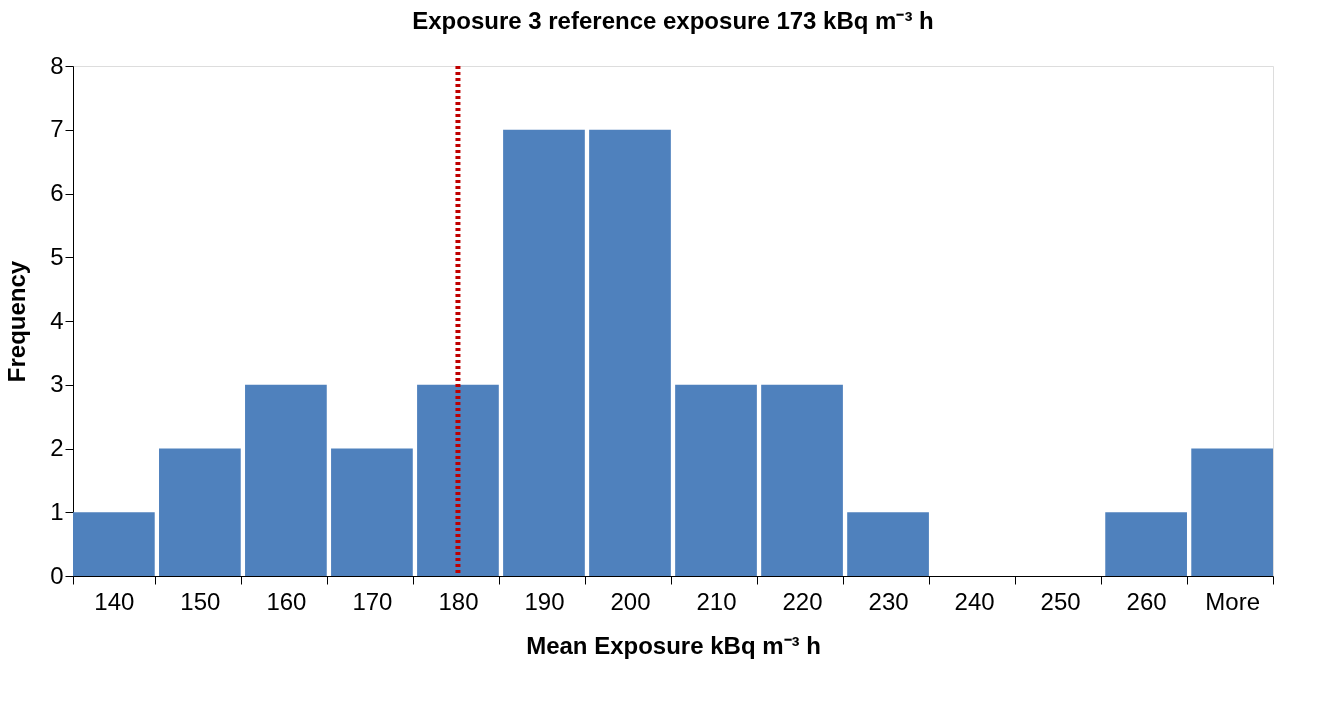  What do you see at coordinates (57, 447) in the screenshot?
I see `y-tick-label: 2` at bounding box center [57, 447].